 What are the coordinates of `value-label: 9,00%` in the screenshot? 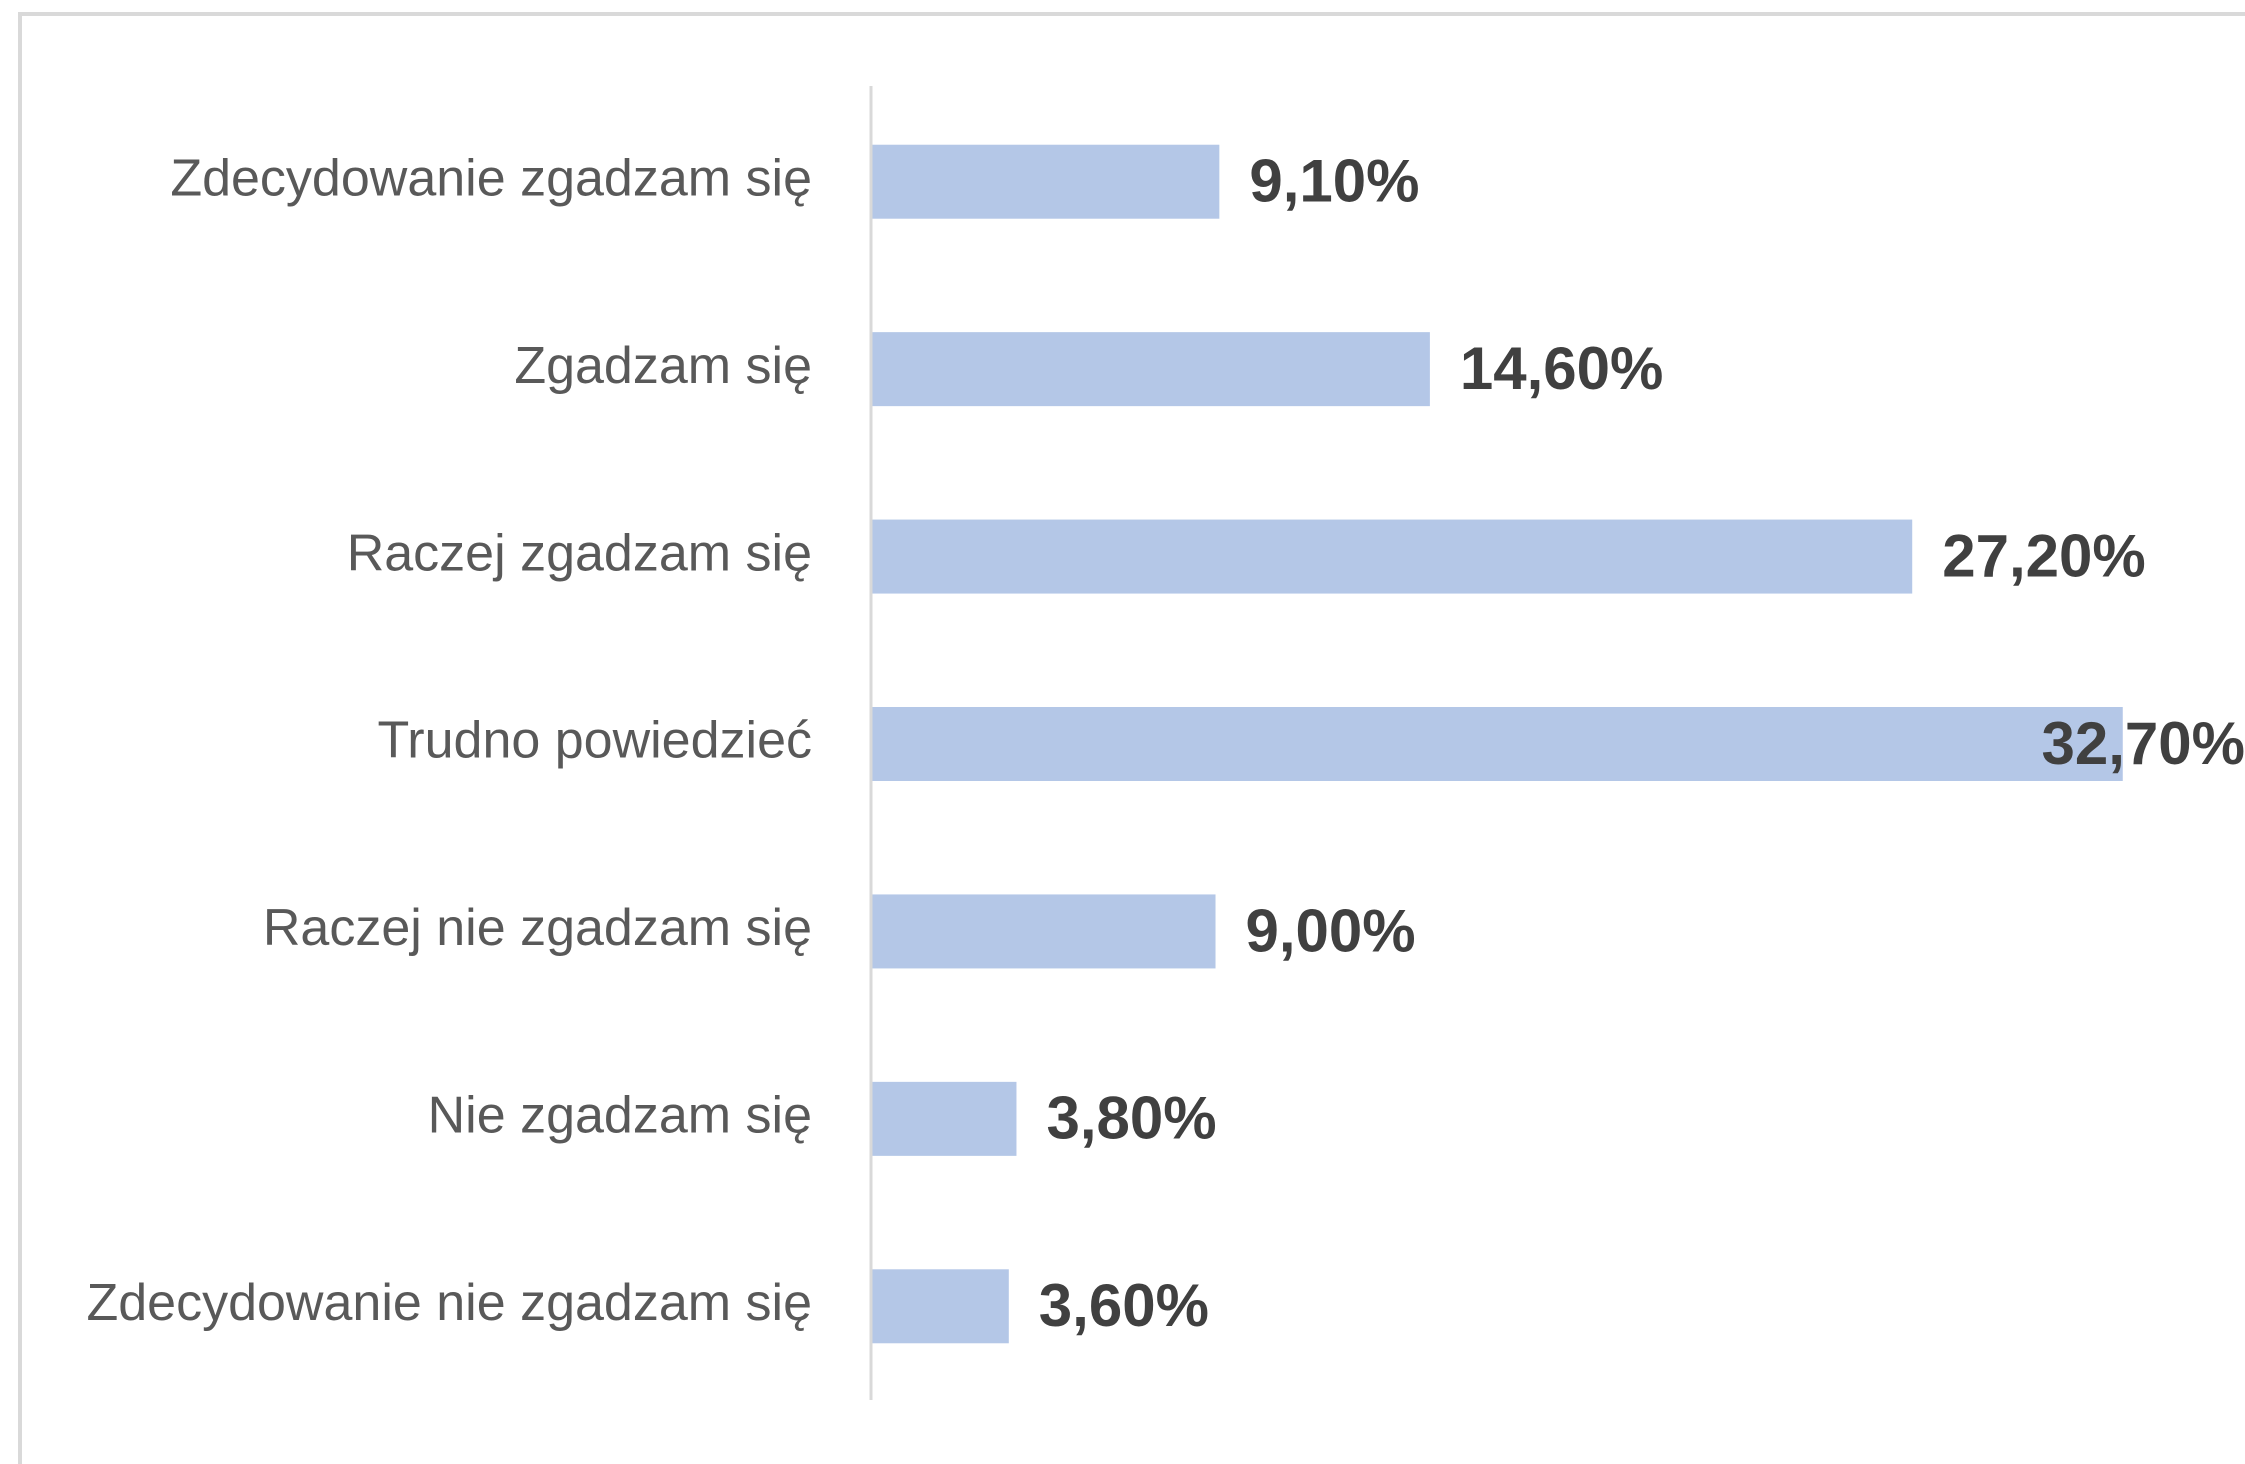 It's located at (1331, 930).